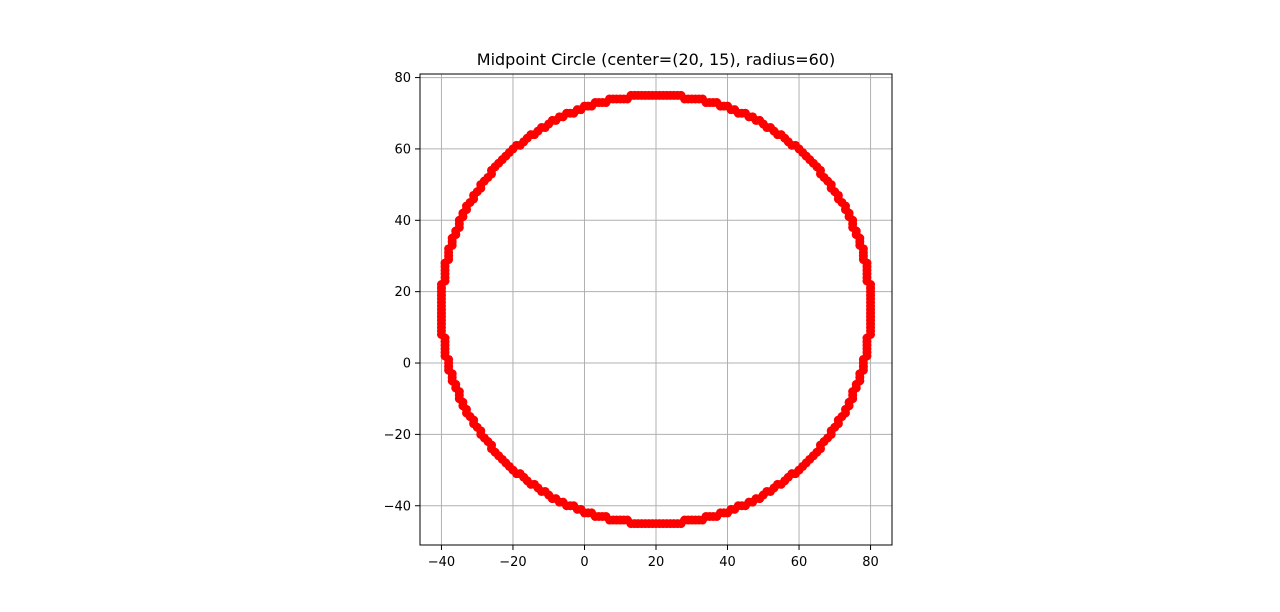  I want to click on y-tick-label: 60, so click(402, 149).